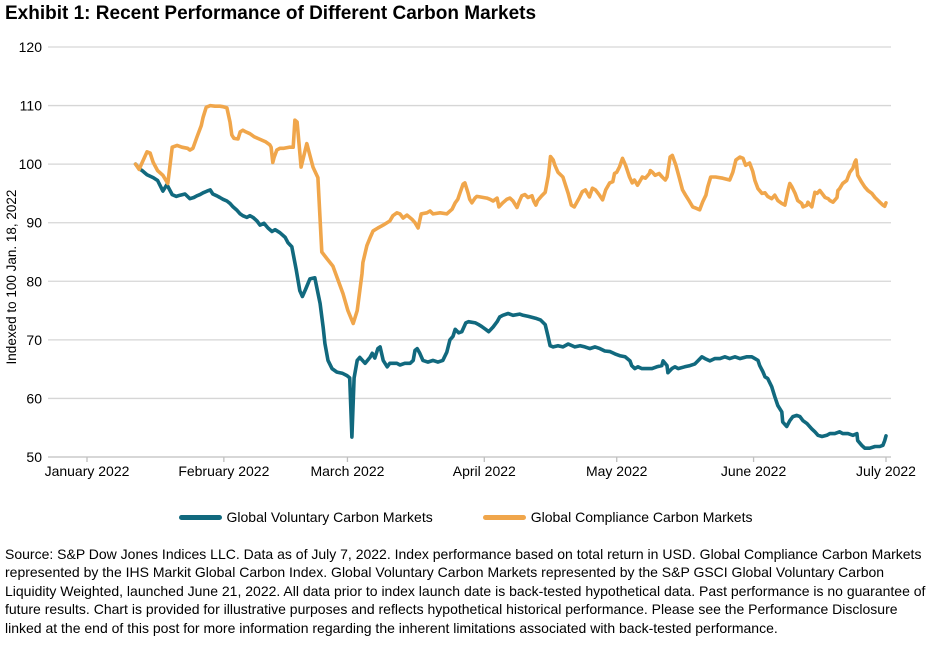 Image resolution: width=931 pixels, height=656 pixels. What do you see at coordinates (31, 47) in the screenshot?
I see `y-tick-label-120: 120` at bounding box center [31, 47].